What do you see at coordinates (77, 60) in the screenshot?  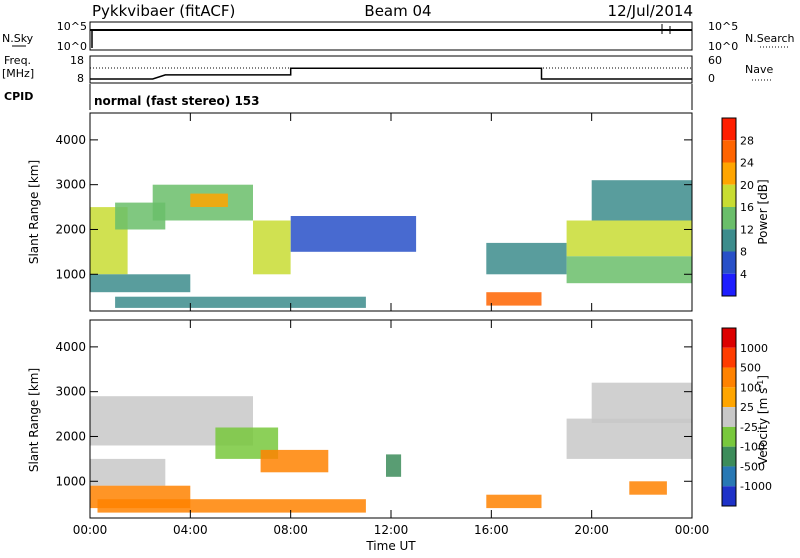 I see `freq-tick-top: 18` at bounding box center [77, 60].